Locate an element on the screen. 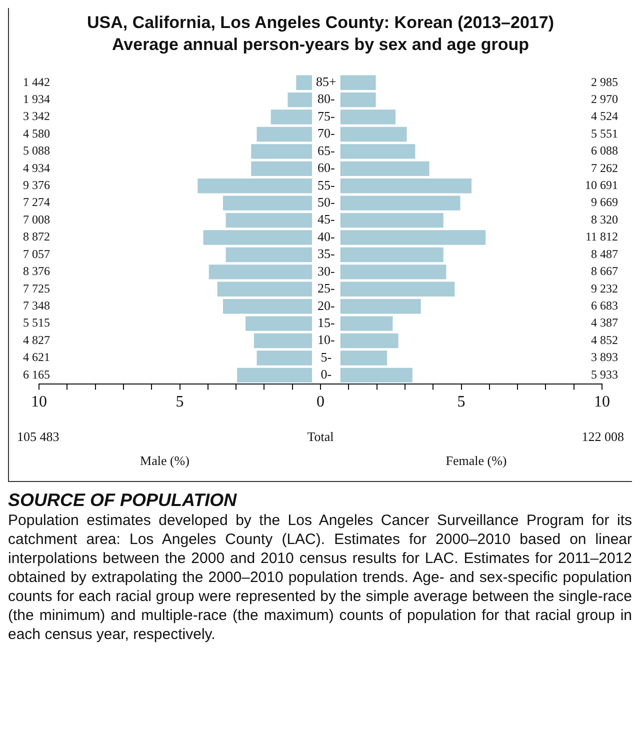  annotation: 8 667 is located at coordinates (604, 271).